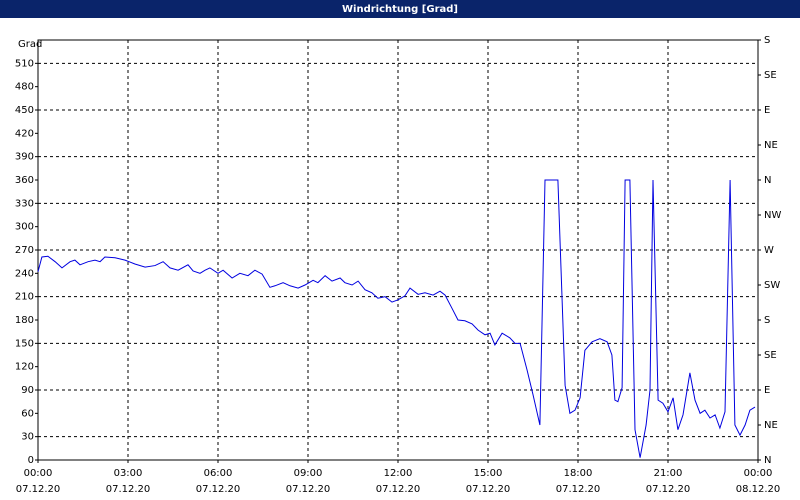  Describe the element at coordinates (668, 473) in the screenshot. I see `x-tick-label: 21:00` at that location.